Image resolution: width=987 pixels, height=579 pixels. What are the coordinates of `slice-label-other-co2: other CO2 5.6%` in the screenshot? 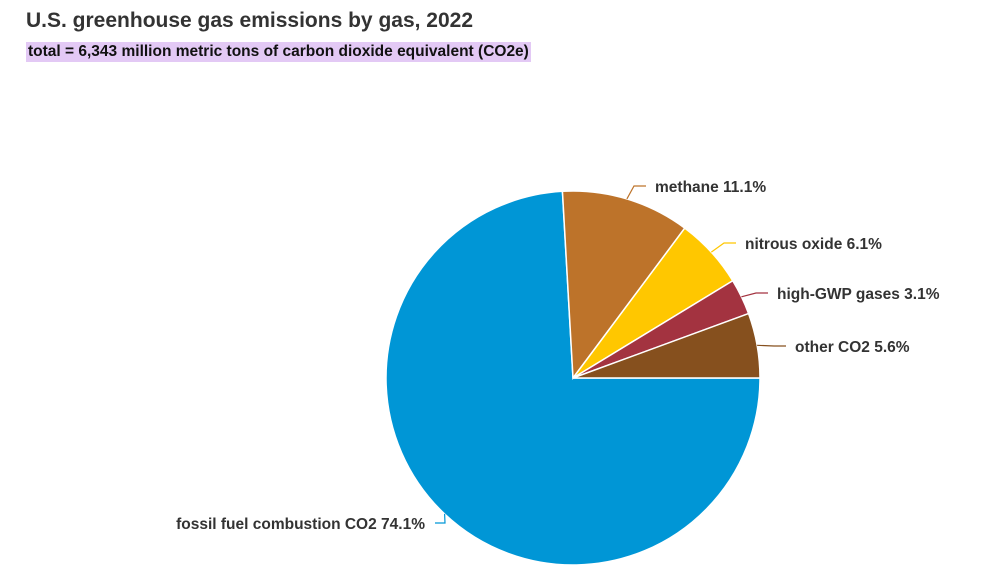 It's located at (852, 347).